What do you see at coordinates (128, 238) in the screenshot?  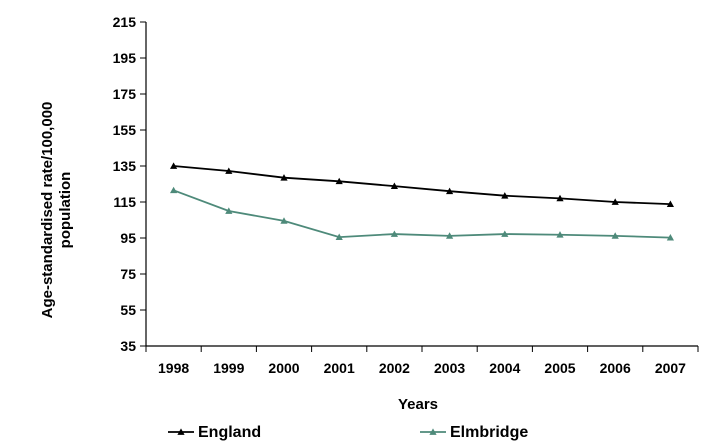 I see `y-tick-label: 95` at bounding box center [128, 238].